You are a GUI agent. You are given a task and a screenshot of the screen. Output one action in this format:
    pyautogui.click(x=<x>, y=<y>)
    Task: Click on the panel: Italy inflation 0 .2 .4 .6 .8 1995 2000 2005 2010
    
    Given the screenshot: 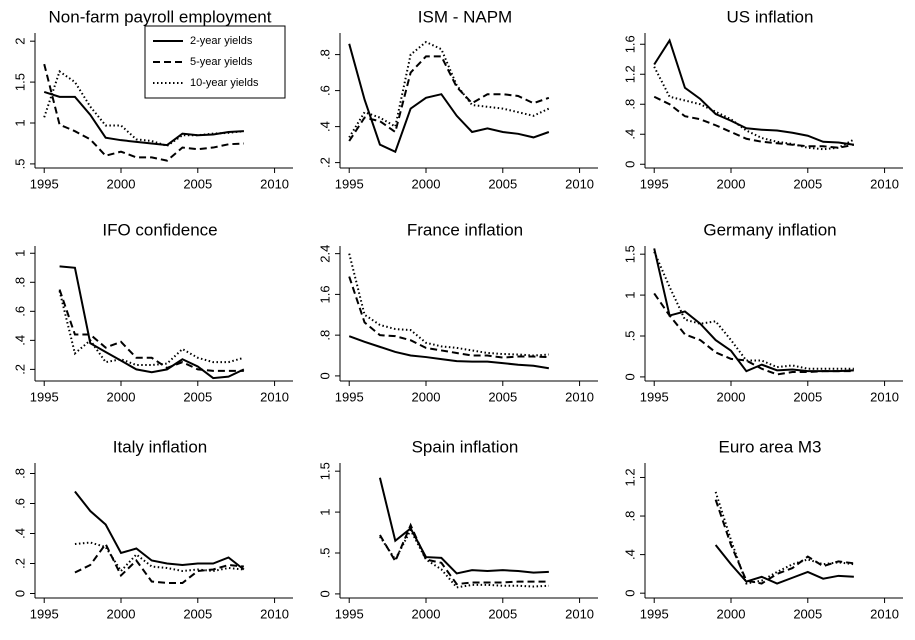 What is the action you would take?
    pyautogui.click(x=152, y=529)
    